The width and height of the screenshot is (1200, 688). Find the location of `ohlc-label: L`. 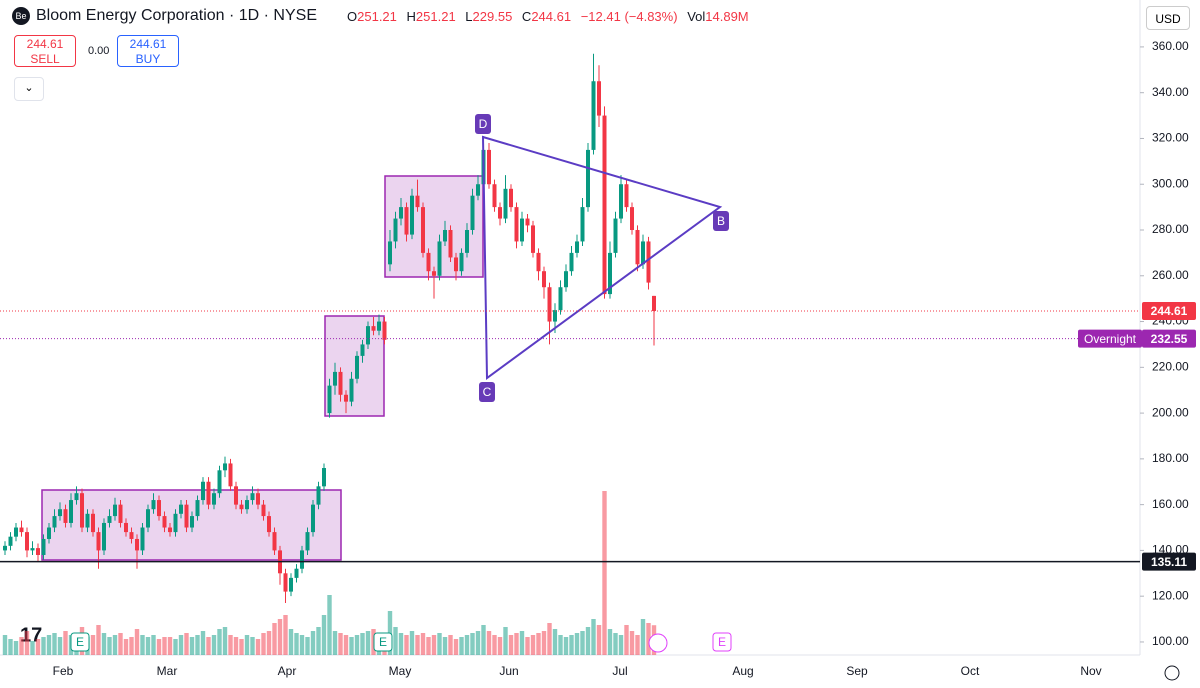

ohlc-label: L is located at coordinates (469, 16).